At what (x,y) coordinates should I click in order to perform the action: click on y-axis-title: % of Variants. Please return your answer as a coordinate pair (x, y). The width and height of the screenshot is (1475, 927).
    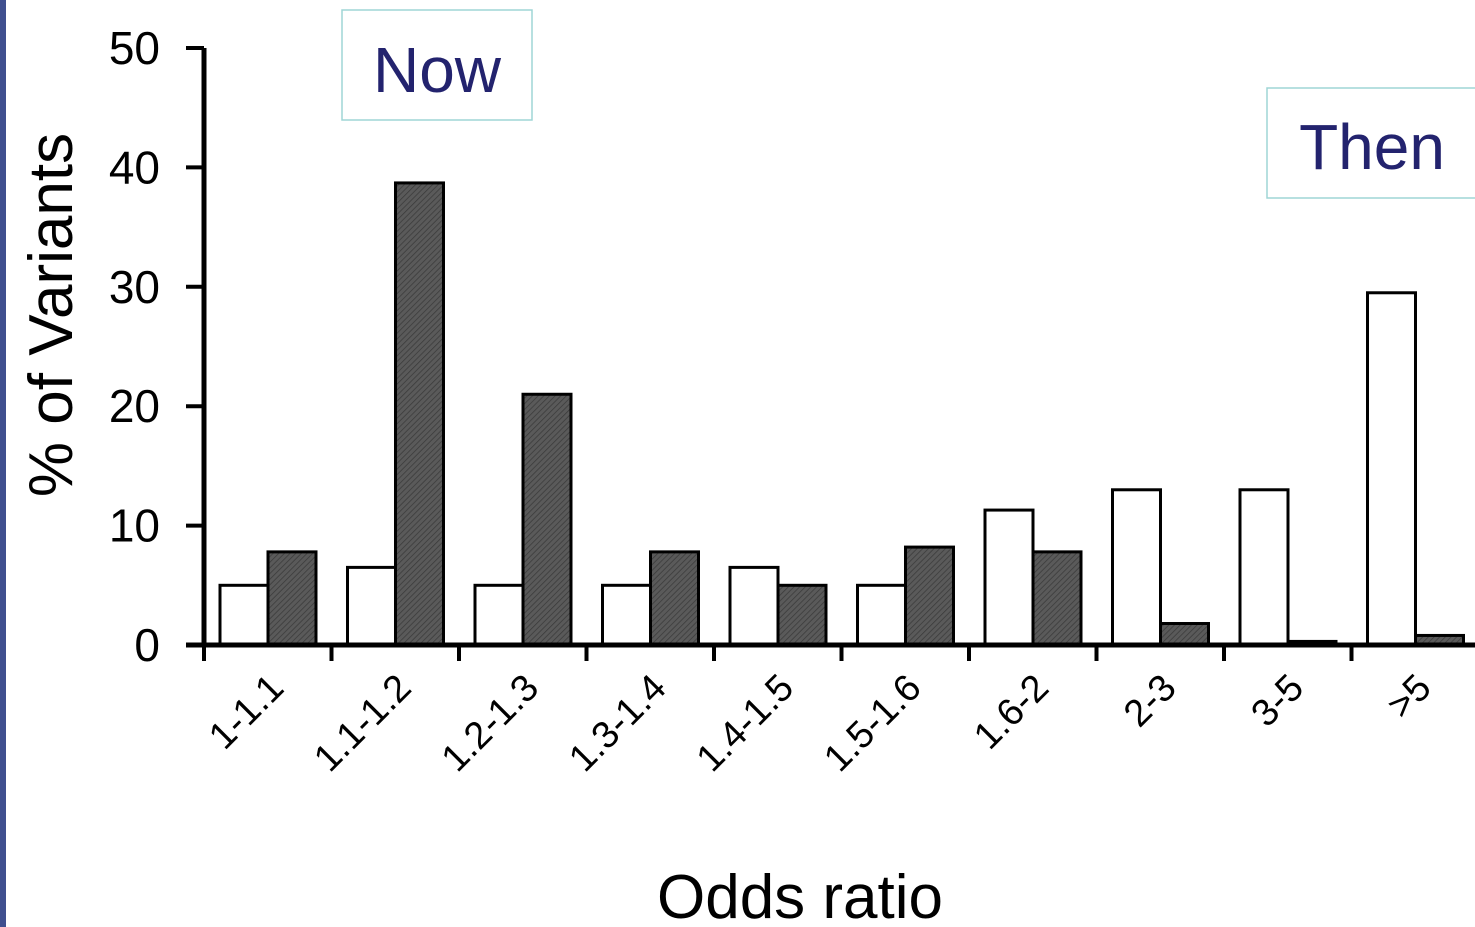
    Looking at the image, I should click on (51, 315).